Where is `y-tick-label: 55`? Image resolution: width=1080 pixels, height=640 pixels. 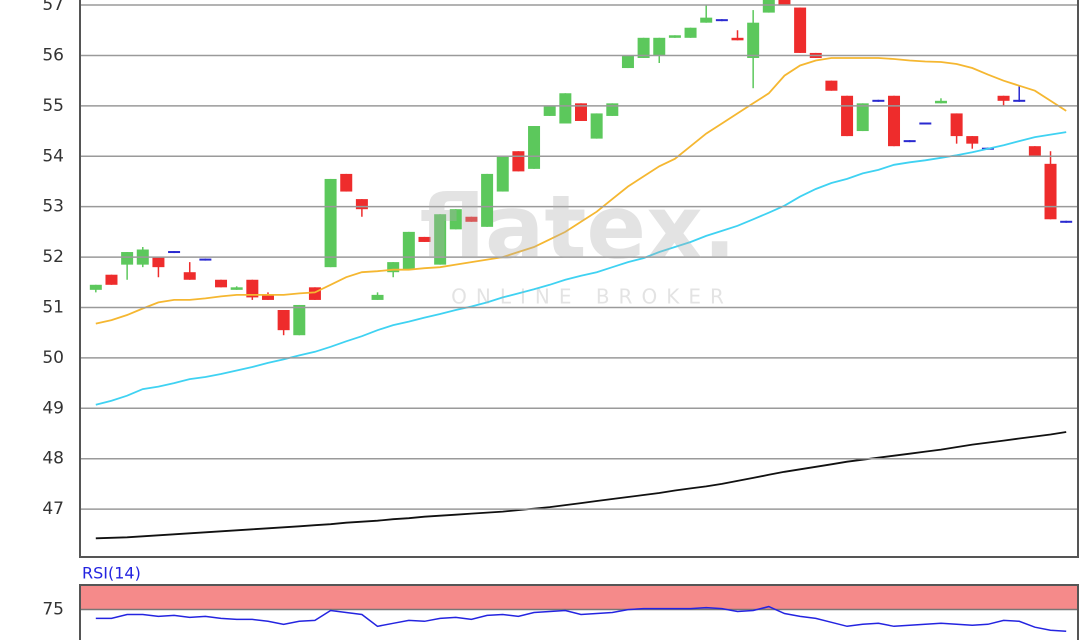 y-tick-label: 55 is located at coordinates (53, 106).